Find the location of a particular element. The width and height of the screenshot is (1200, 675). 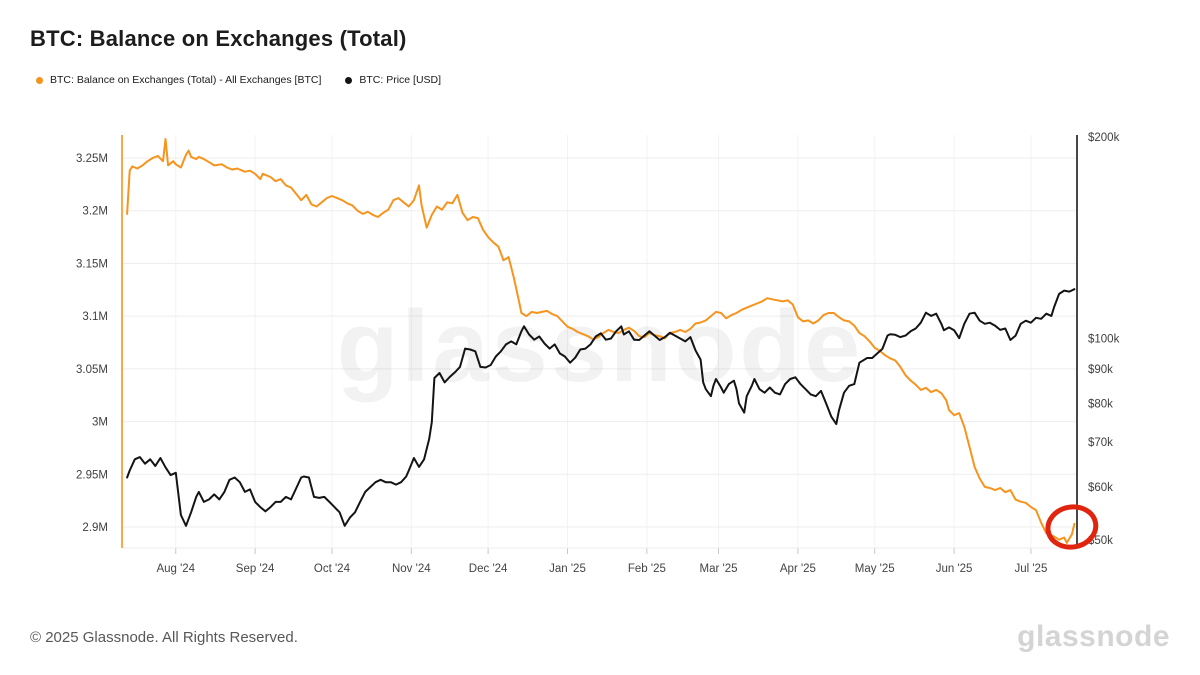

right-axis-tick-label: $200k is located at coordinates (1104, 138).